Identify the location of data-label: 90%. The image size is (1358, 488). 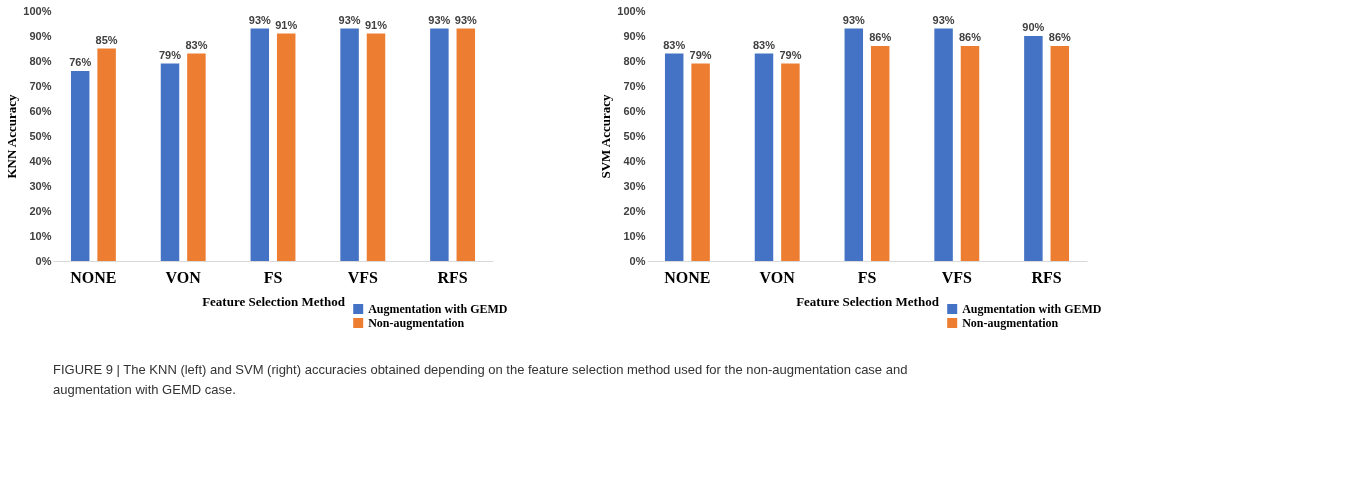
(1033, 27).